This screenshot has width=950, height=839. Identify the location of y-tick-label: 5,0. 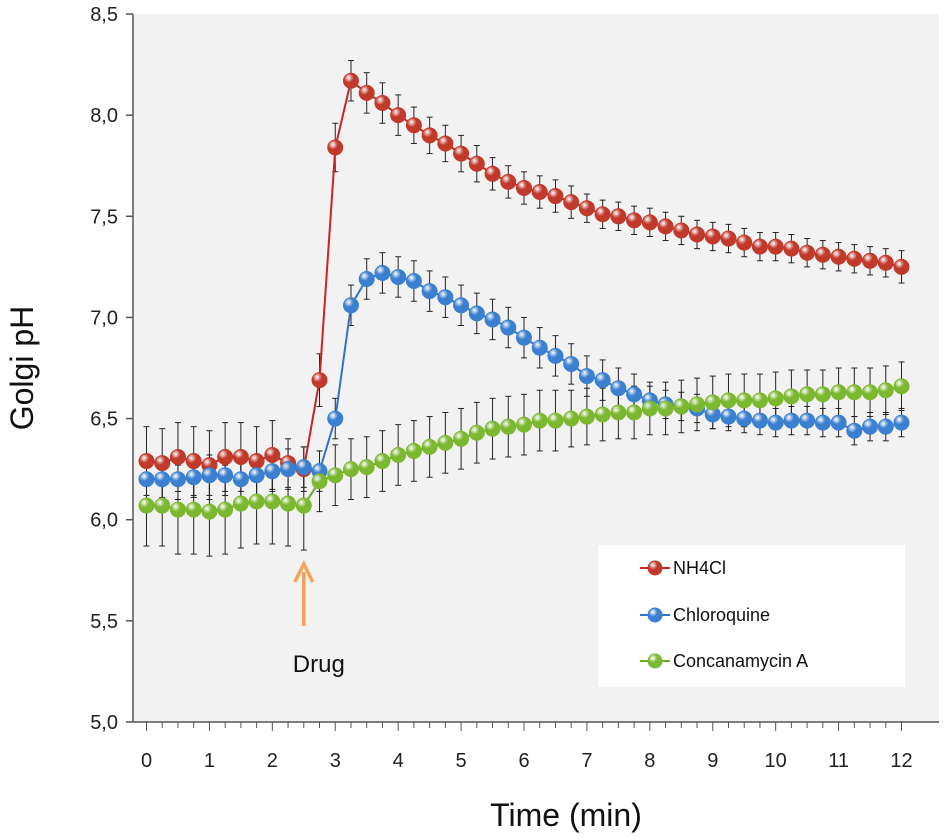
(104, 723).